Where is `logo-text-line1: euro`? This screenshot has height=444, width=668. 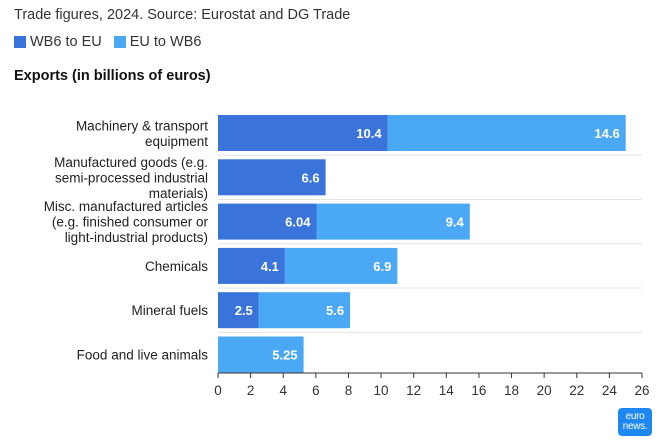 logo-text-line1: euro is located at coordinates (635, 416).